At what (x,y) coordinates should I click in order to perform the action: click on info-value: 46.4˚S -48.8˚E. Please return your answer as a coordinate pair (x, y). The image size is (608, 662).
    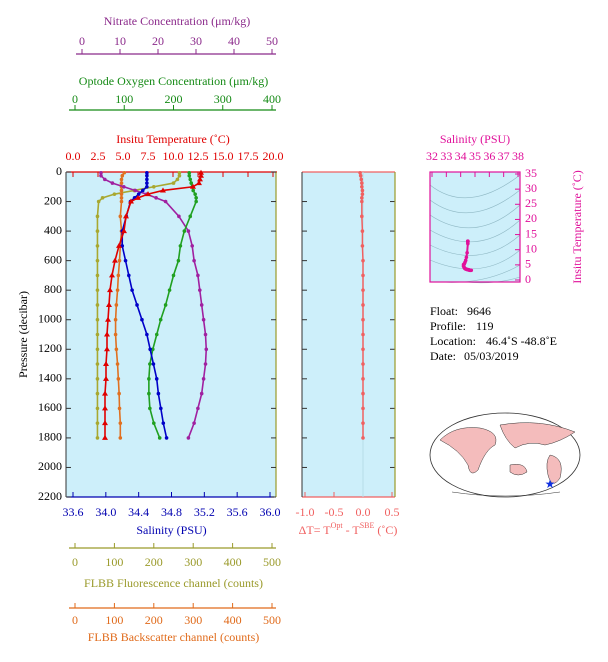
    Looking at the image, I should click on (521, 341).